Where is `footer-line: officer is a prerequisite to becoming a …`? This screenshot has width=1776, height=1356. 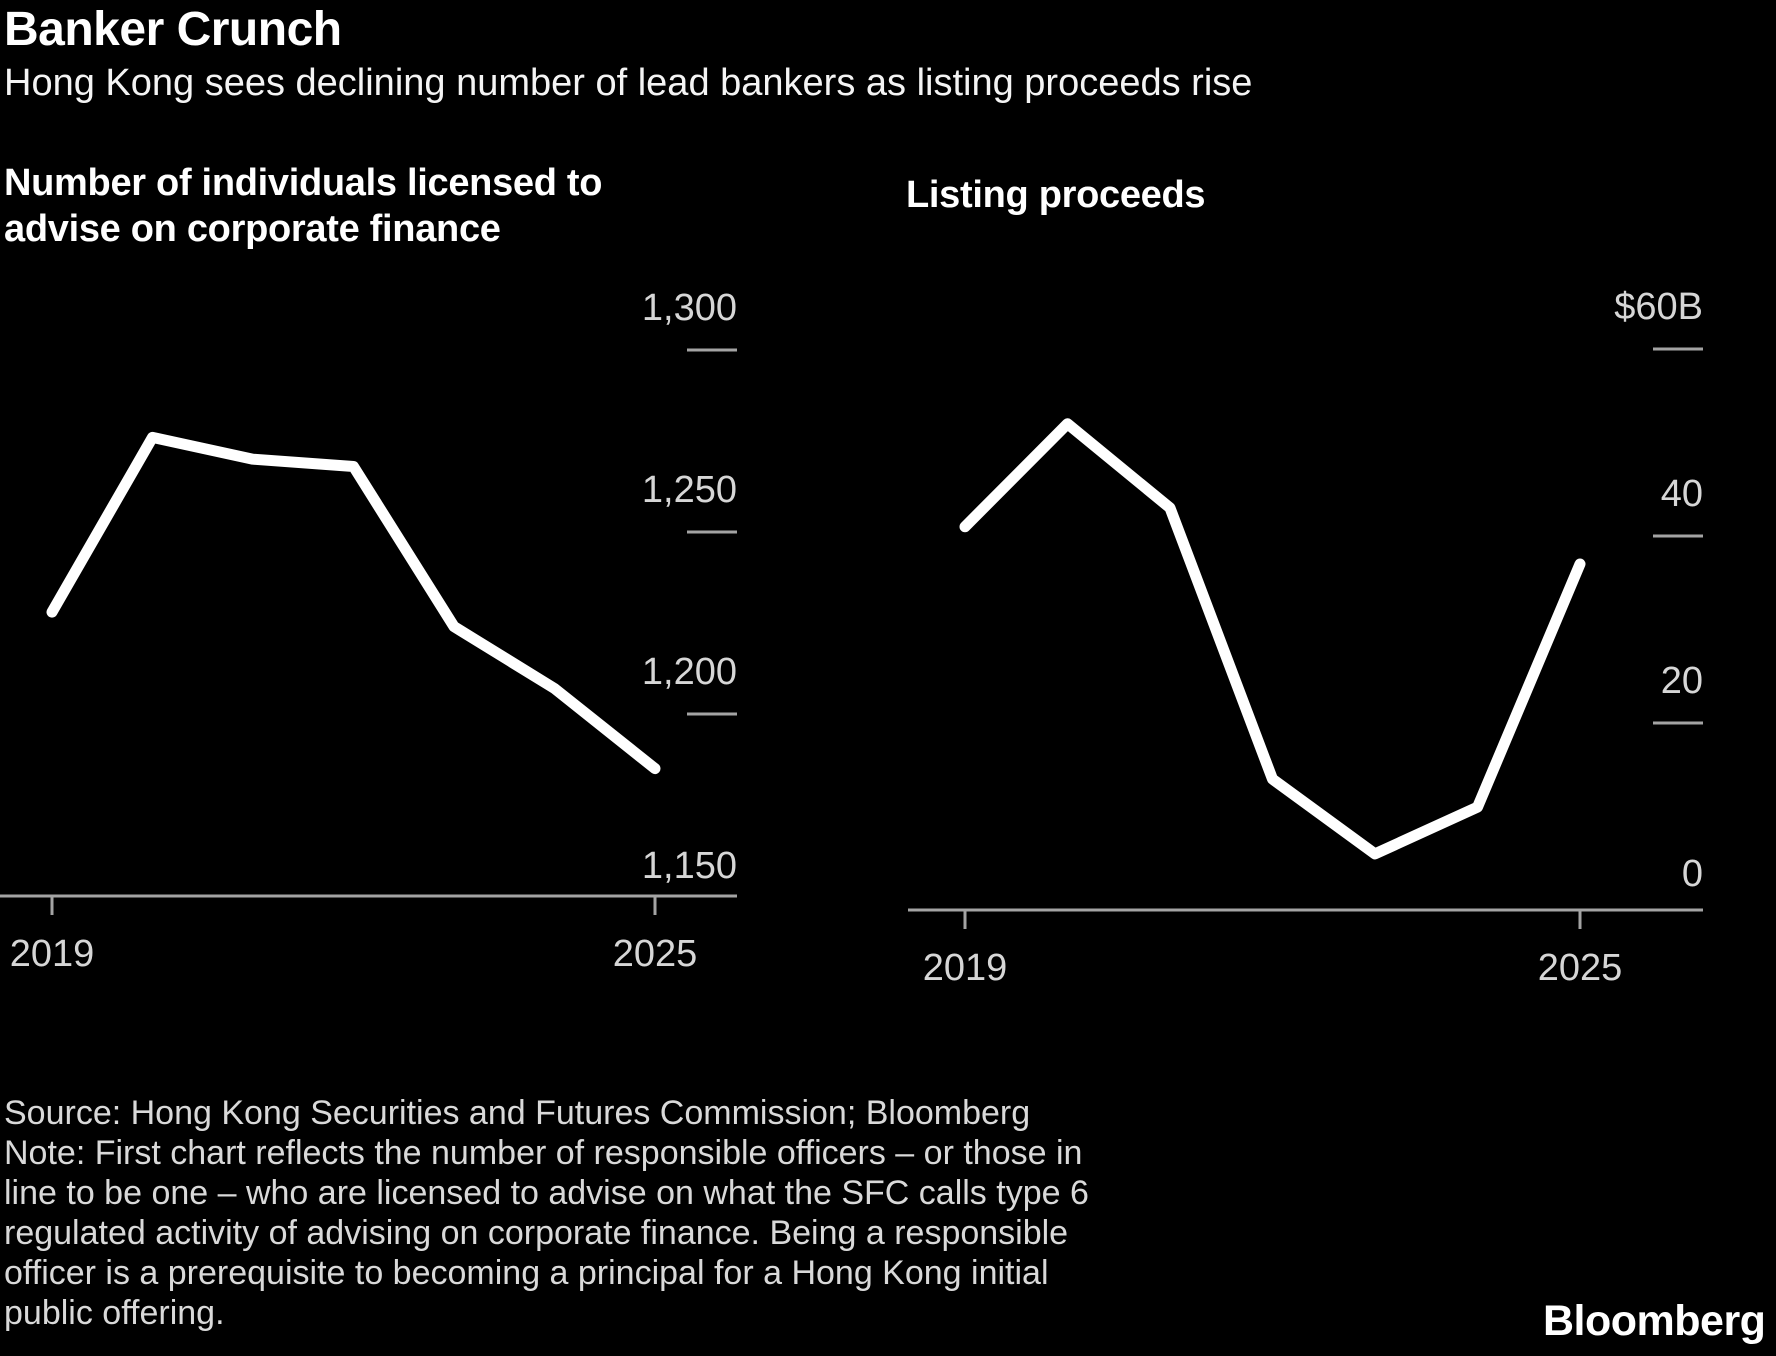
footer-line: officer is a prerequisite to becoming a … is located at coordinates (526, 1273).